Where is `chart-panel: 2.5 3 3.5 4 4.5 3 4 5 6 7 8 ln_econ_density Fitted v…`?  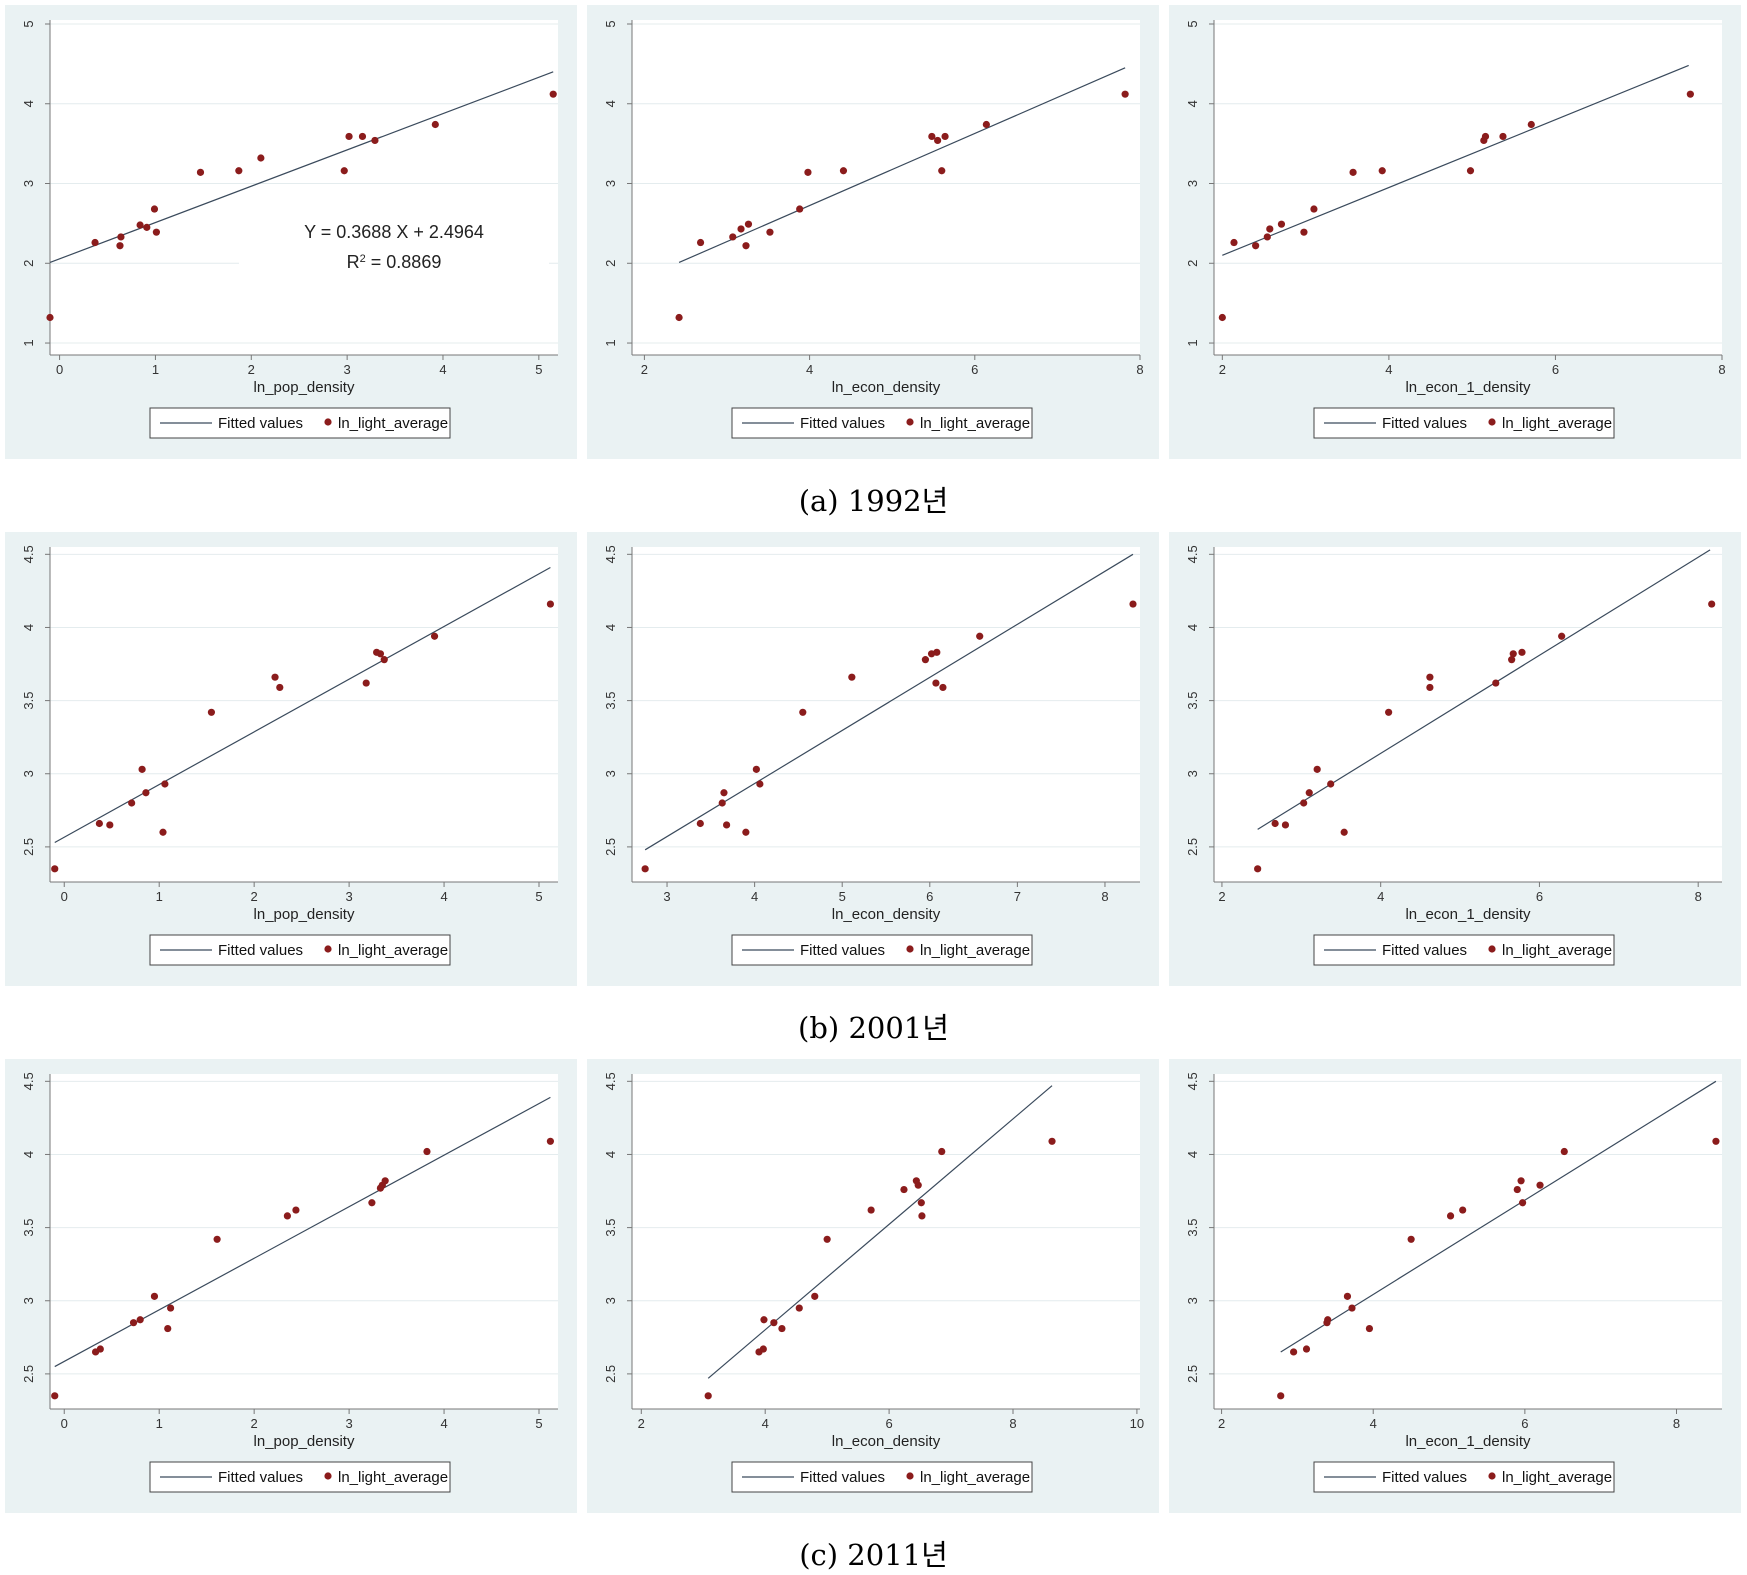 chart-panel: 2.5 3 3.5 4 4.5 3 4 5 6 7 8 ln_econ_density Fitted v… is located at coordinates (873, 759).